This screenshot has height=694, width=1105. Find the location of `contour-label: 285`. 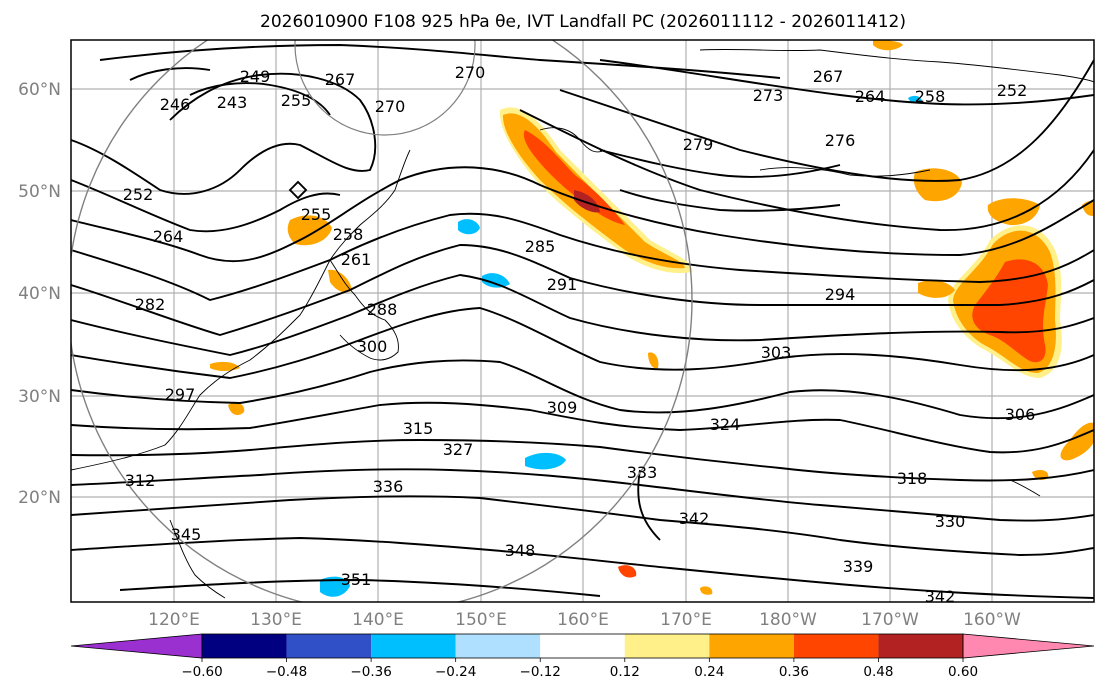

contour-label: 285 is located at coordinates (540, 246).